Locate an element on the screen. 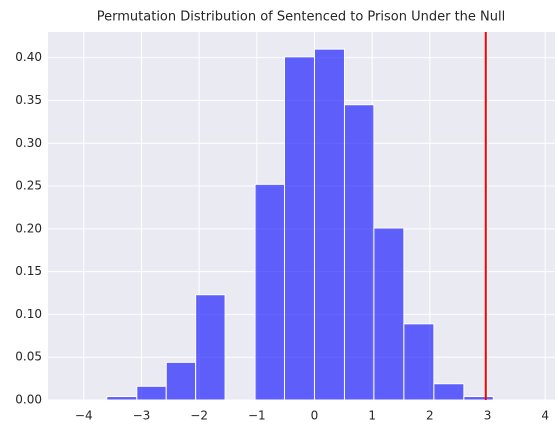  y-tick-label: 0.00 is located at coordinates (28, 400).